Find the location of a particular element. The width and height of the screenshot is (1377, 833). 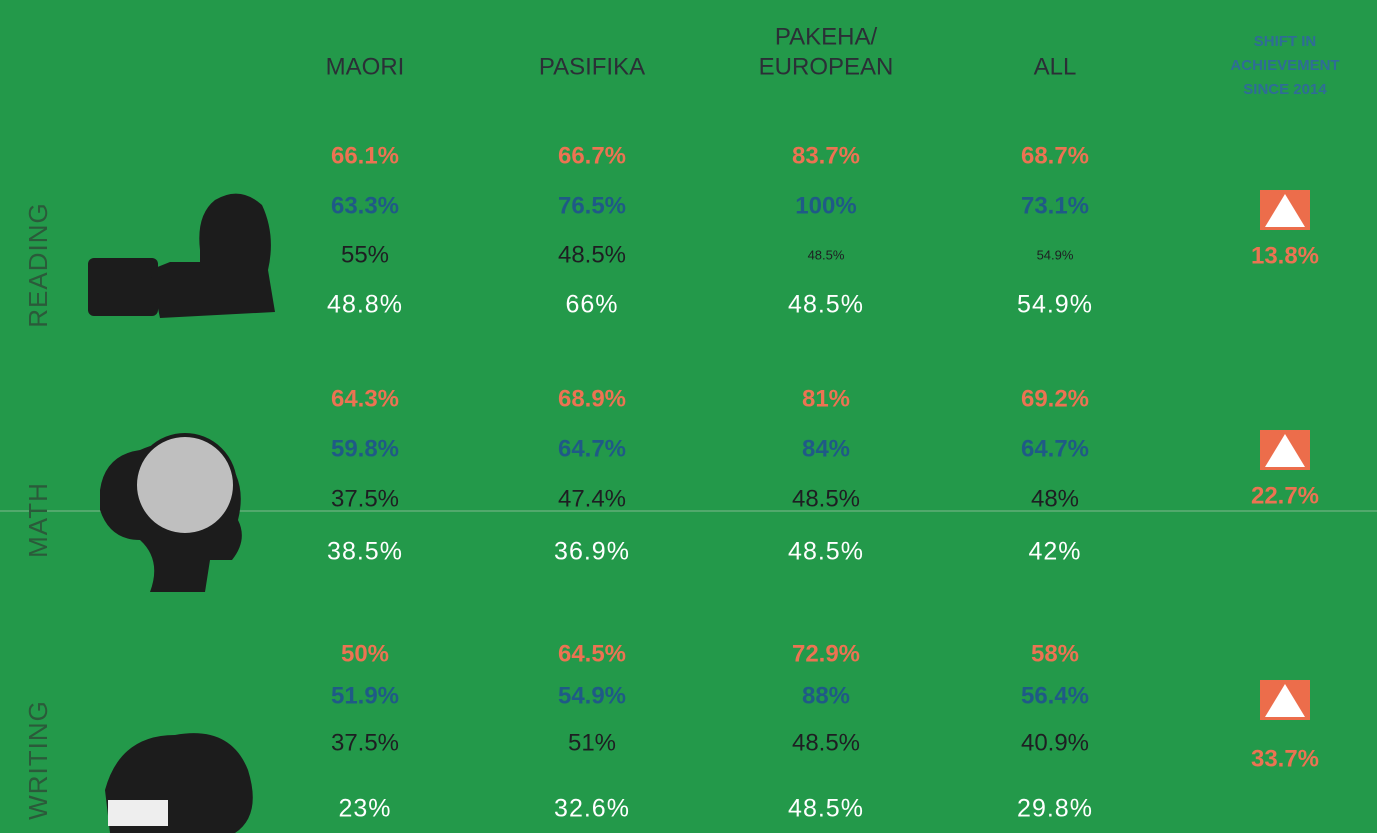

shift-header: ACHIEVEMENT is located at coordinates (1284, 65).